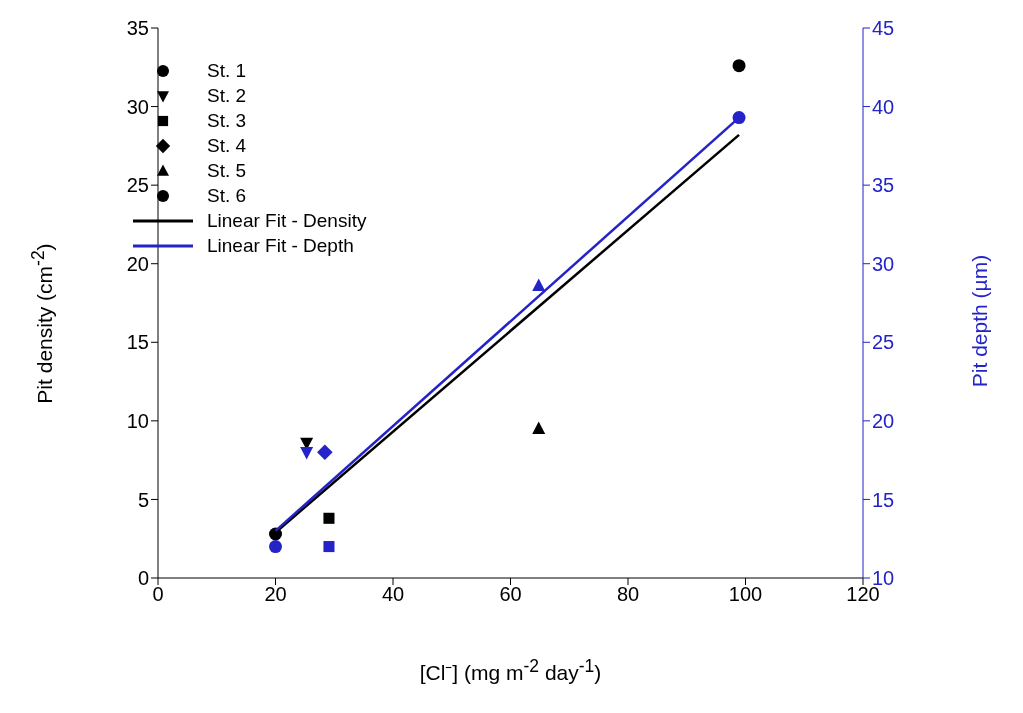  What do you see at coordinates (227, 195) in the screenshot?
I see `legend-label: St. 6` at bounding box center [227, 195].